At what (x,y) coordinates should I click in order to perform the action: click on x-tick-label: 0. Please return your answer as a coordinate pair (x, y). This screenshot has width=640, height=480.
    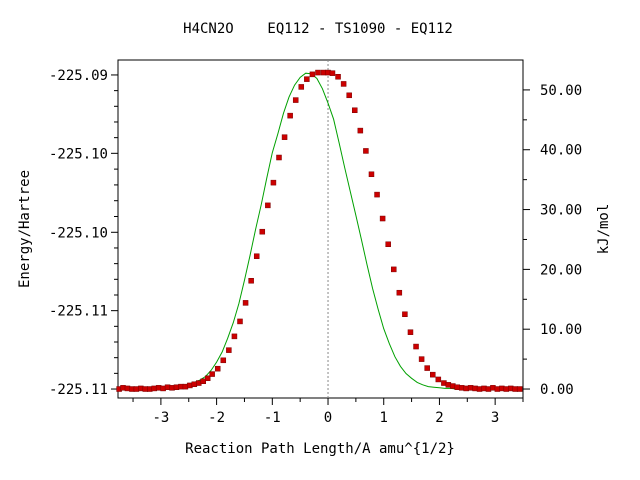
    Looking at the image, I should click on (328, 418).